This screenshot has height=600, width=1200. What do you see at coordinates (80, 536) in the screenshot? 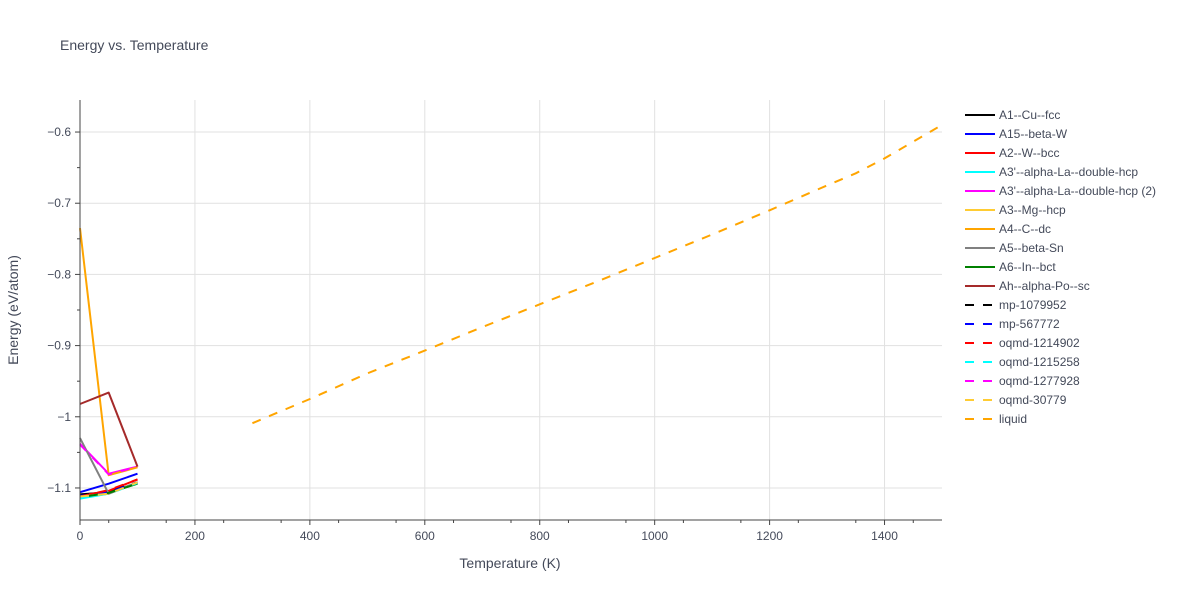
I see `x-tick-label: 0` at bounding box center [80, 536].